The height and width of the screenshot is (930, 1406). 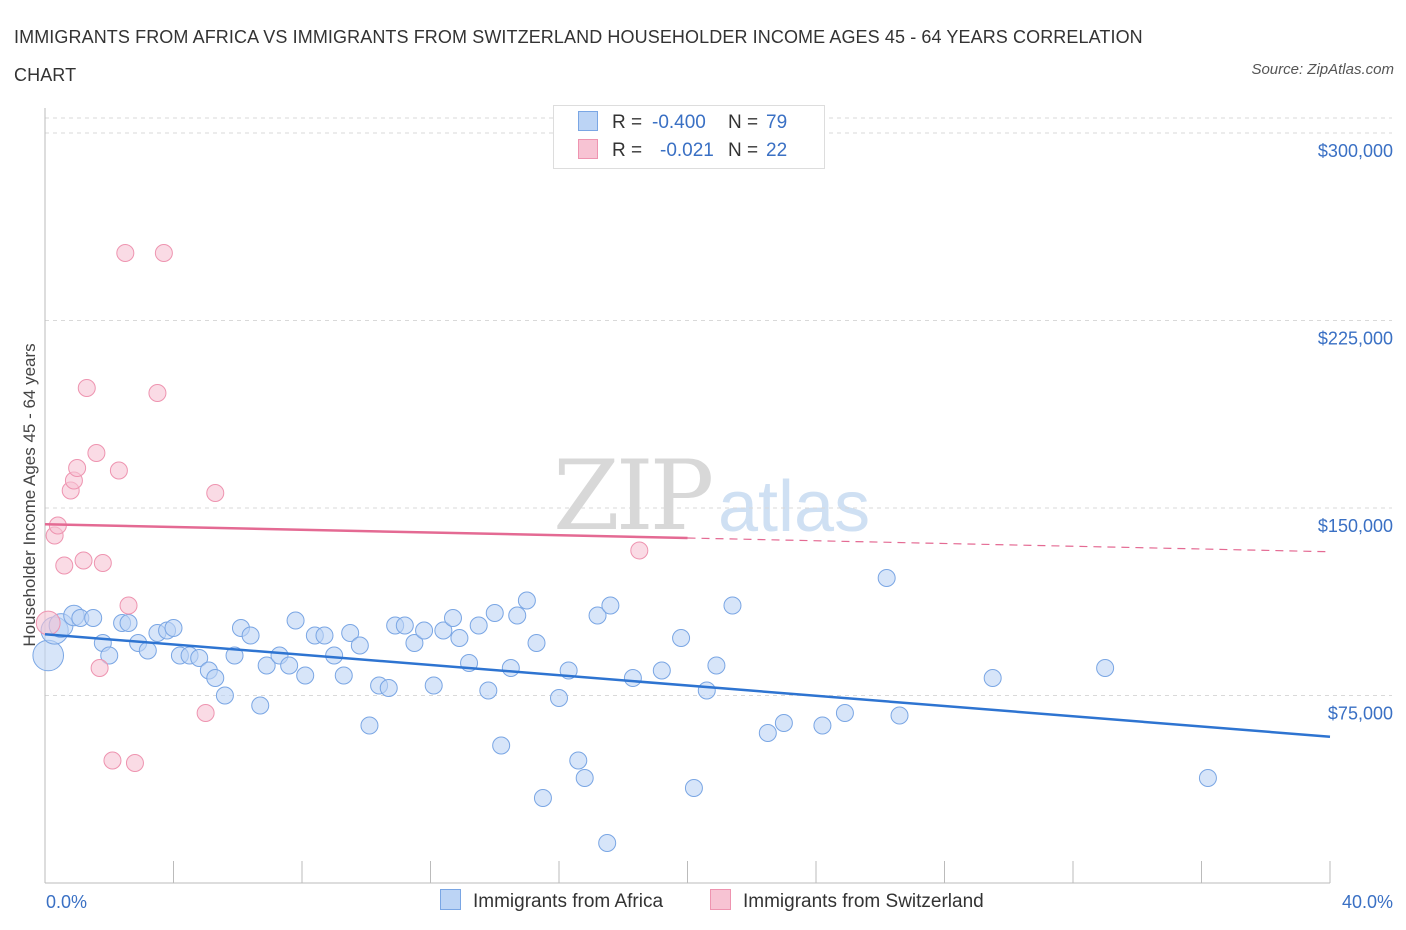 I want to click on africa-swatch, so click(x=588, y=121).